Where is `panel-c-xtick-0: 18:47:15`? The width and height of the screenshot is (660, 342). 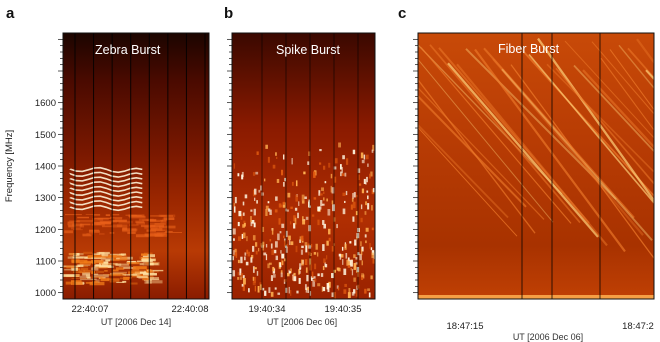 panel-c-xtick-0: 18:47:15 is located at coordinates (465, 326).